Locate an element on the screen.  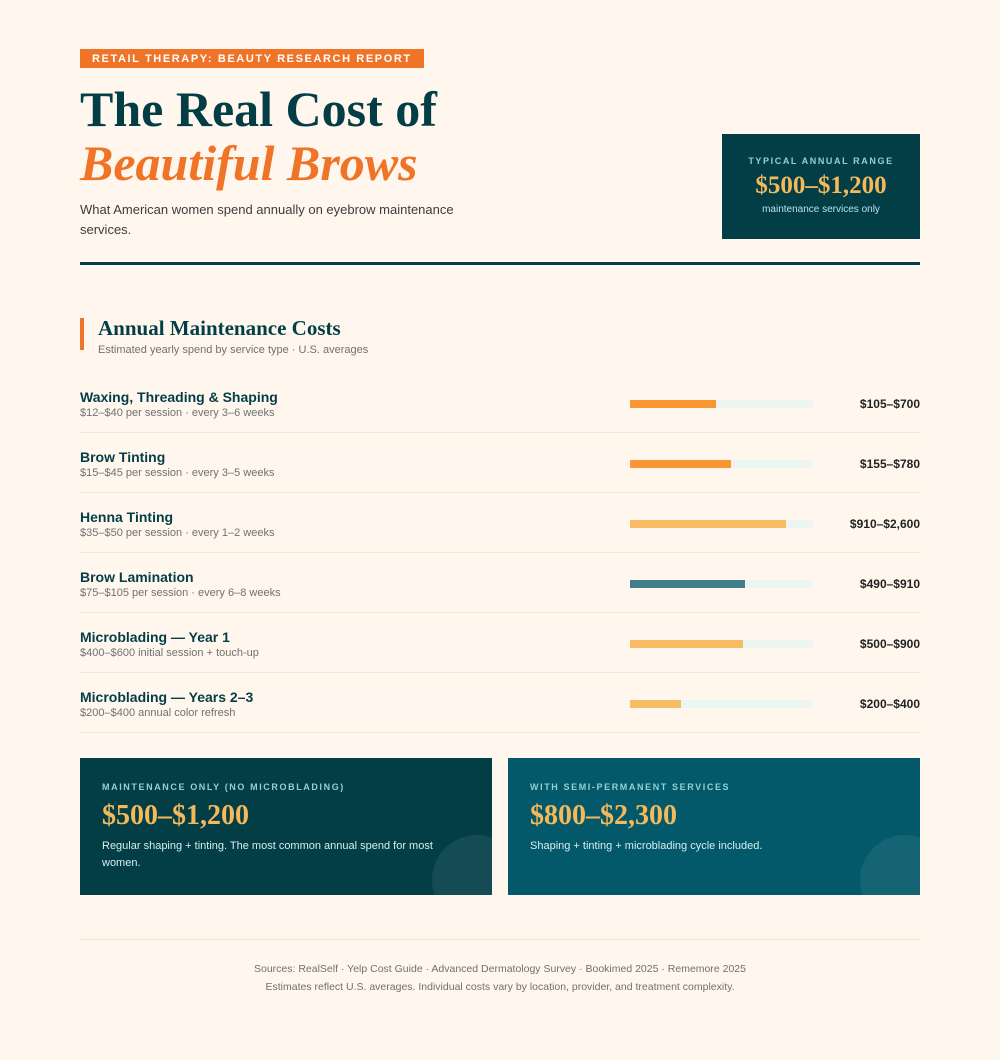
service-detail: $15–$45 per session · every 3–5 weeks is located at coordinates (177, 473).